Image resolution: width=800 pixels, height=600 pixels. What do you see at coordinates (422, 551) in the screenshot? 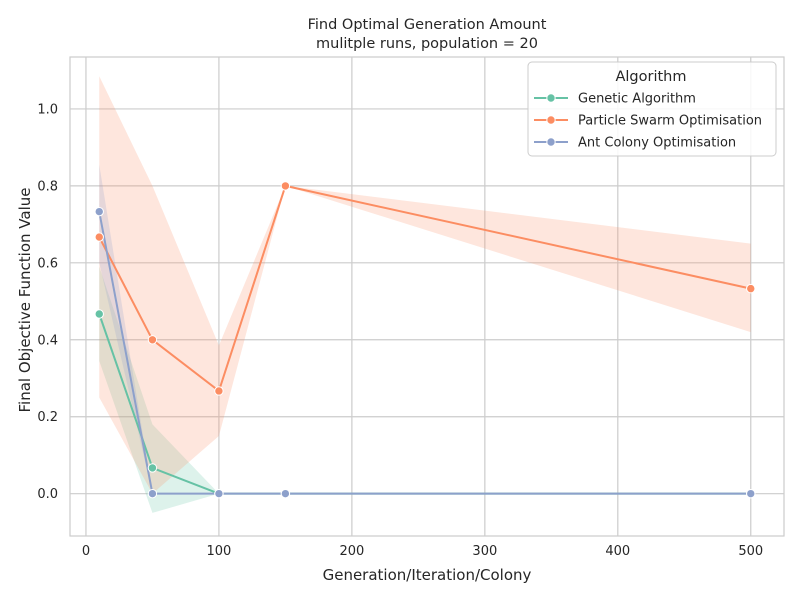
I see `x-axis: 0 100 200 300 400 500` at bounding box center [422, 551].